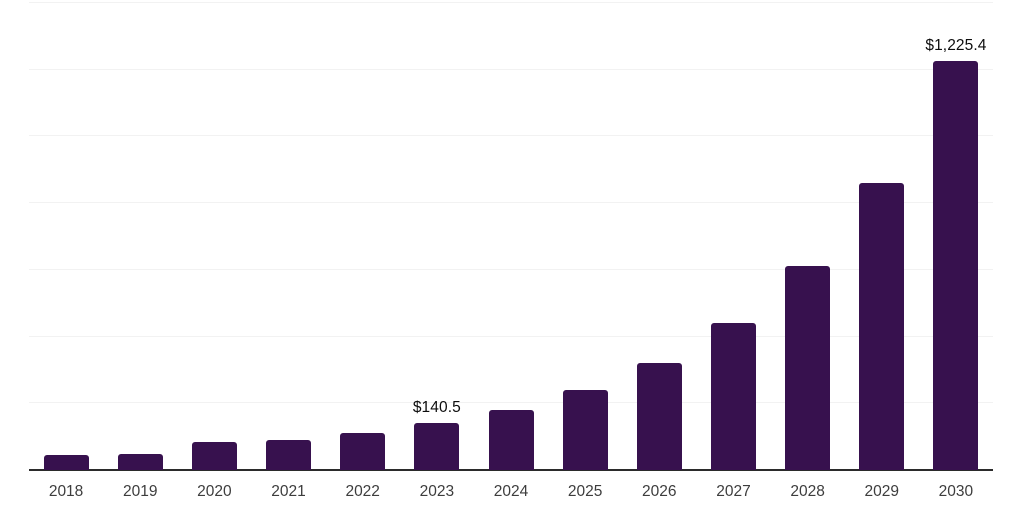 Image resolution: width=1024 pixels, height=512 pixels. What do you see at coordinates (733, 396) in the screenshot?
I see `bar-2027` at bounding box center [733, 396].